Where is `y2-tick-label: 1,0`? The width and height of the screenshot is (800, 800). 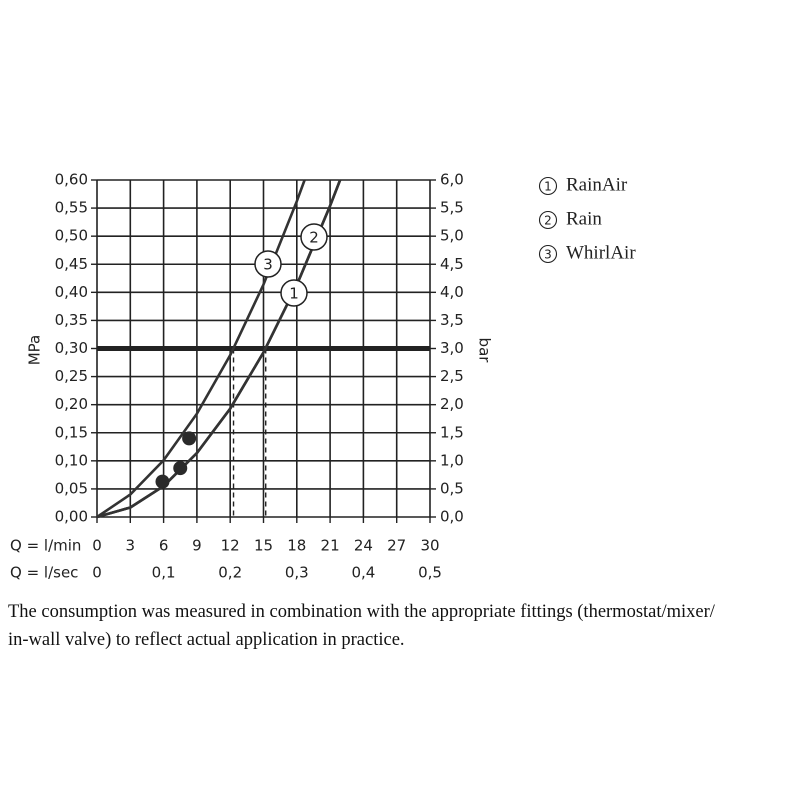 y2-tick-label: 1,0 is located at coordinates (452, 460).